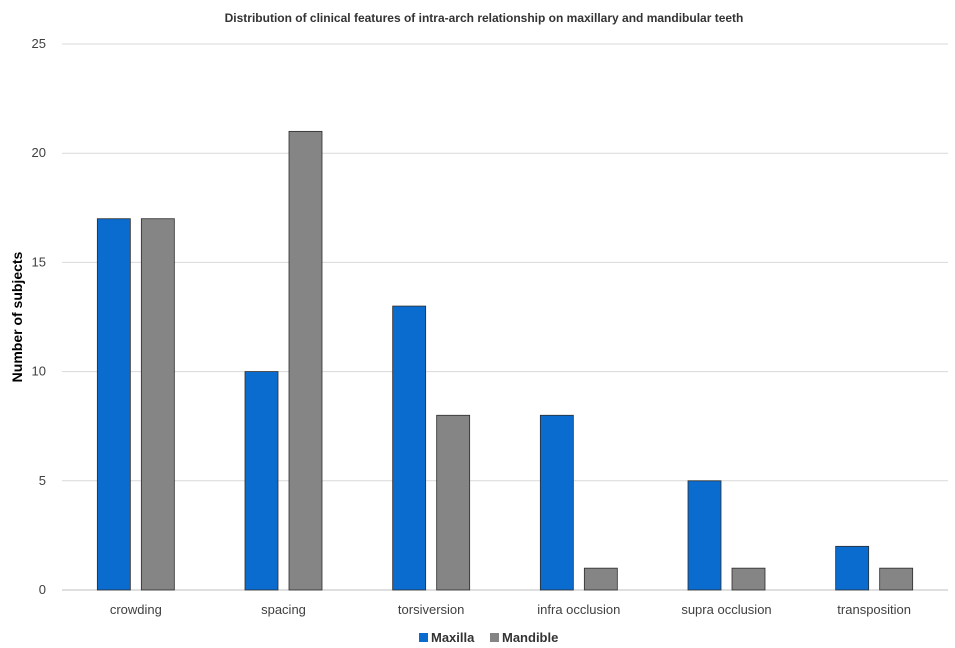 This screenshot has width=955, height=648. Describe the element at coordinates (578, 609) in the screenshot. I see `x-tick-label: infra occlusion` at that location.